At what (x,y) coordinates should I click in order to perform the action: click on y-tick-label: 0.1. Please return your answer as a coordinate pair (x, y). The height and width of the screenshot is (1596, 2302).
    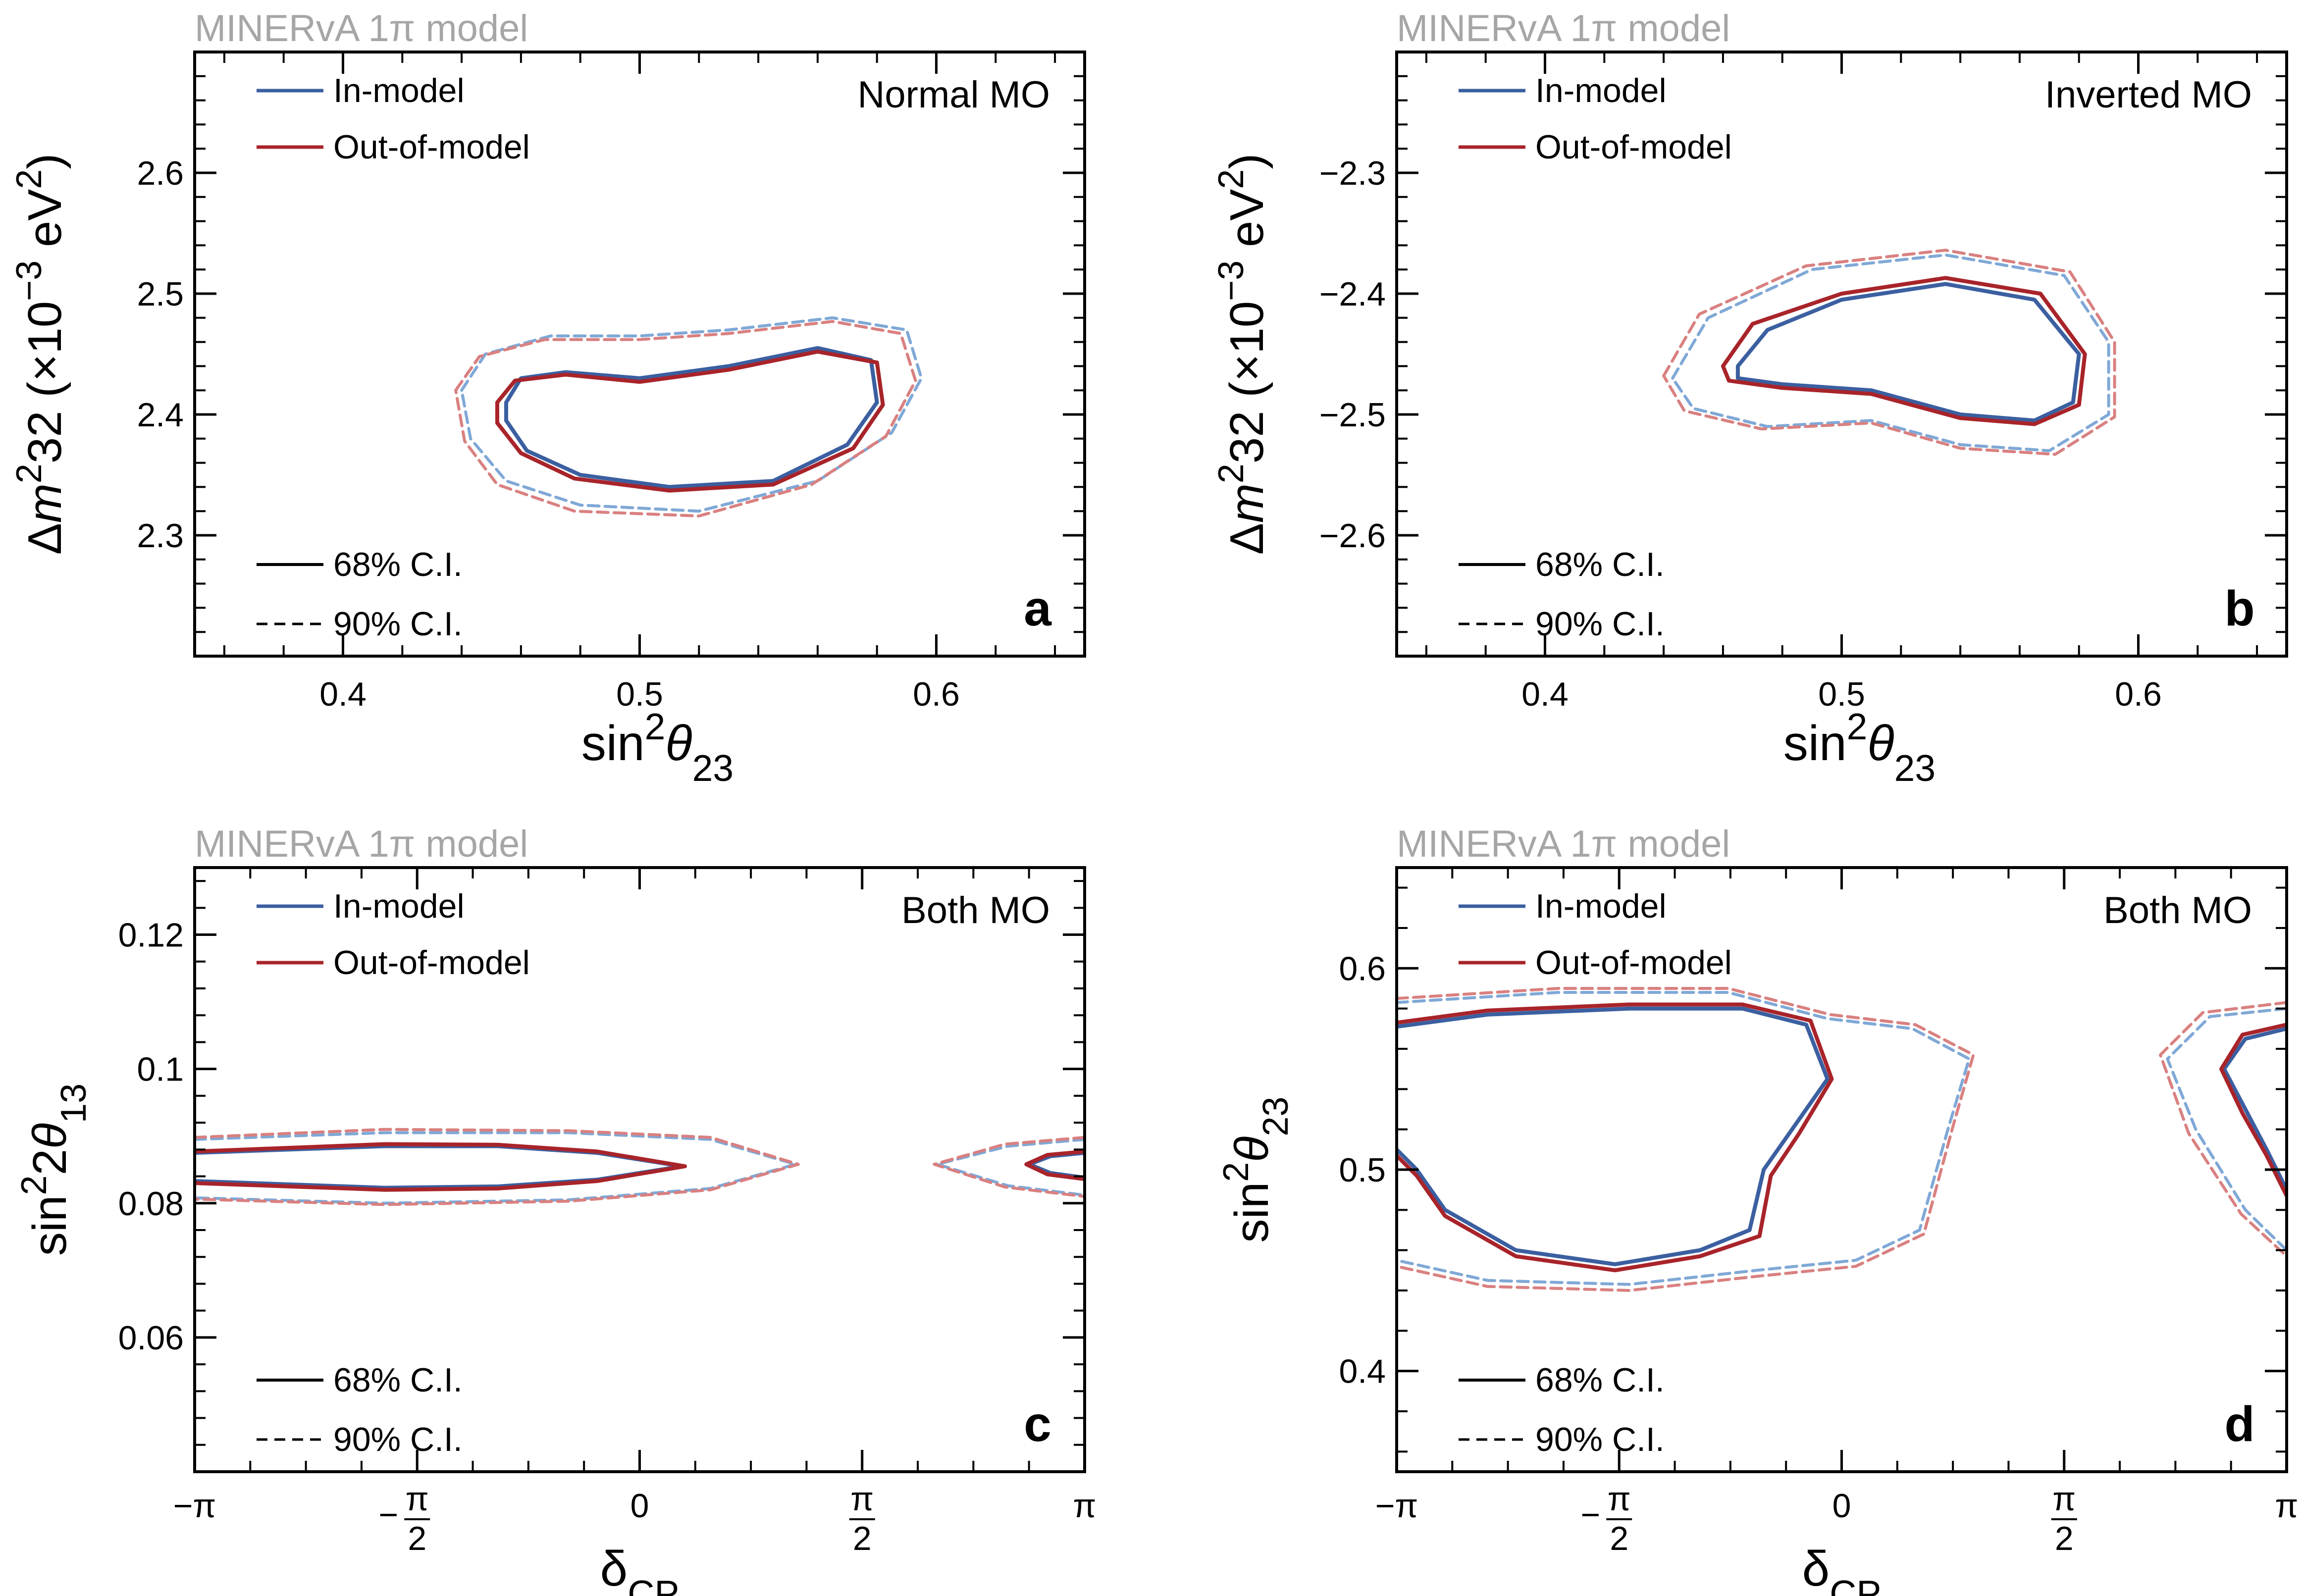
    Looking at the image, I should click on (160, 1069).